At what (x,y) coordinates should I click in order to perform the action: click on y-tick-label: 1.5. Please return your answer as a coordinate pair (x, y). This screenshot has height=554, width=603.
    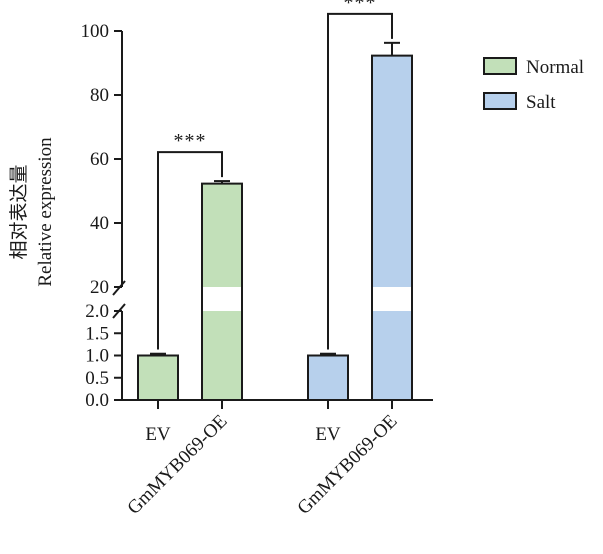
    Looking at the image, I should click on (97, 333).